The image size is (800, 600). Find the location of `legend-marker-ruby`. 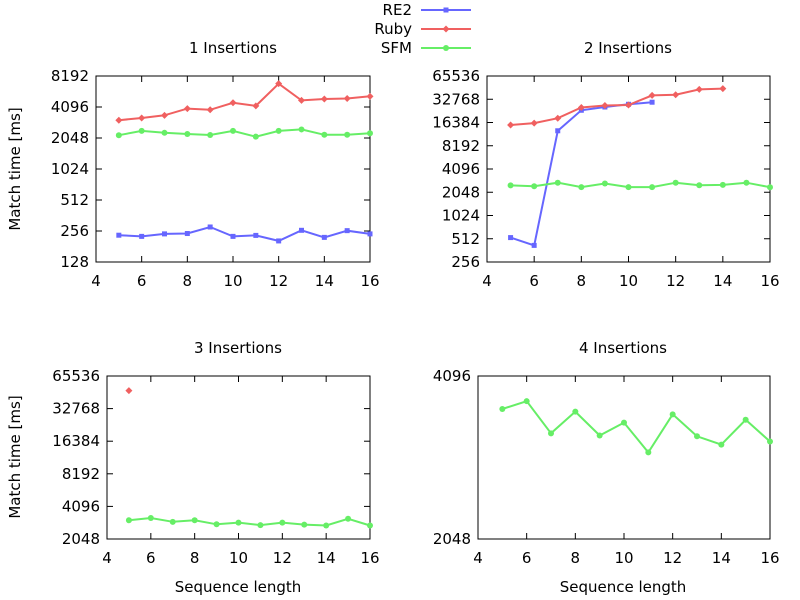

legend-marker-ruby is located at coordinates (446, 29).